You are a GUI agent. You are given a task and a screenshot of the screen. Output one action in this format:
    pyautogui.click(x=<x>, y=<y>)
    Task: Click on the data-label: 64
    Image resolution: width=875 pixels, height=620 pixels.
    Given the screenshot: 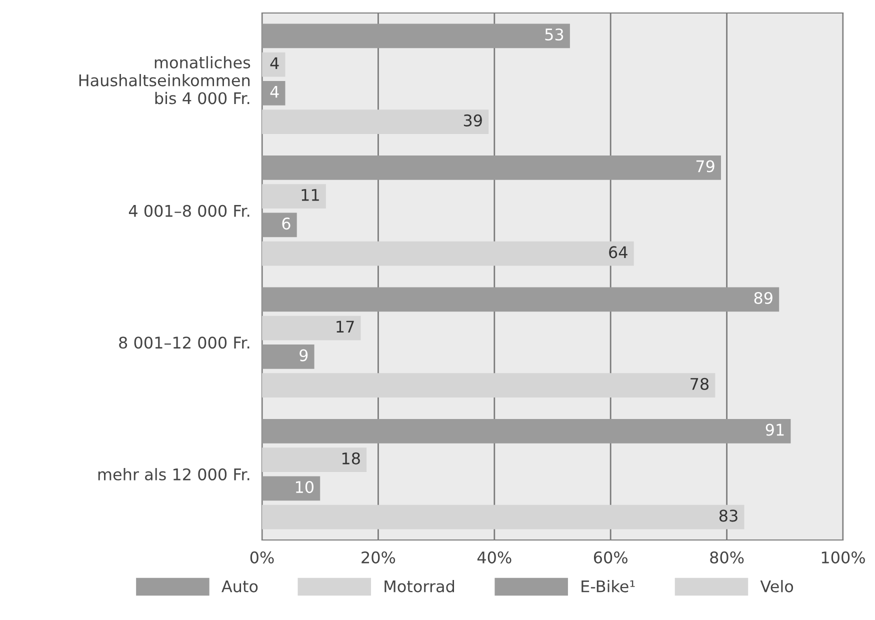 What is the action you would take?
    pyautogui.click(x=618, y=252)
    